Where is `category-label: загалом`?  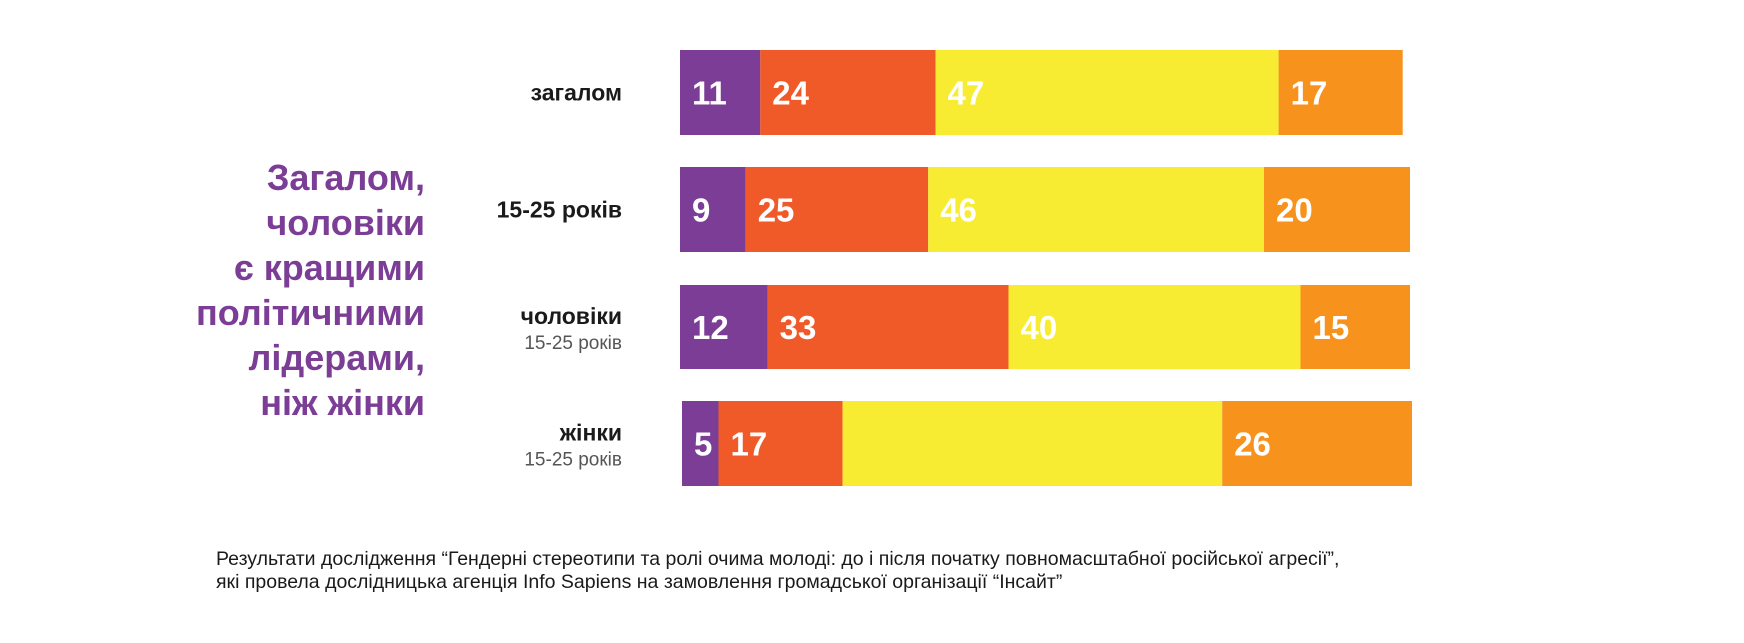
category-label: загалом is located at coordinates (576, 93).